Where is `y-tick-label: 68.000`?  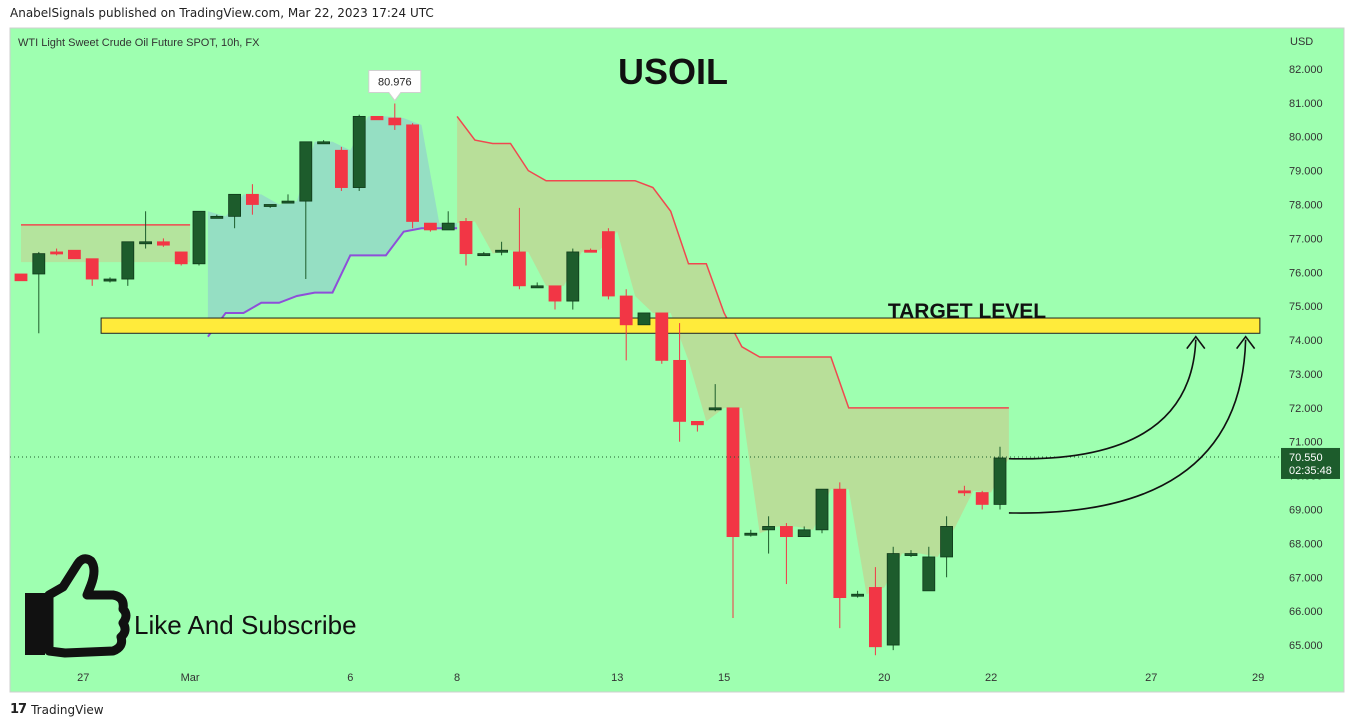
y-tick-label: 68.000 is located at coordinates (1306, 544).